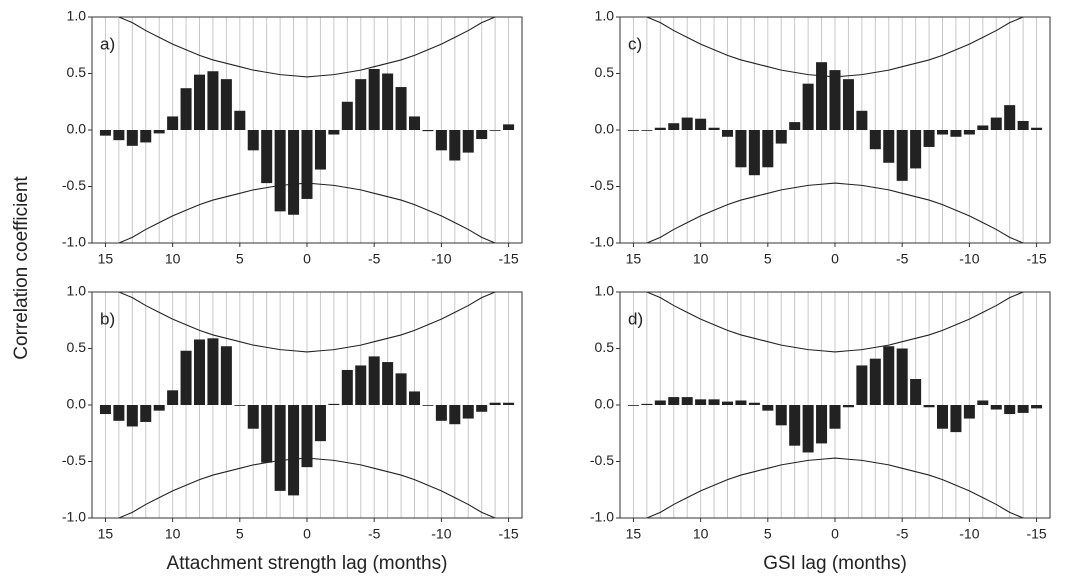 The width and height of the screenshot is (1081, 581). I want to click on x-tick-label: -5, so click(902, 534).